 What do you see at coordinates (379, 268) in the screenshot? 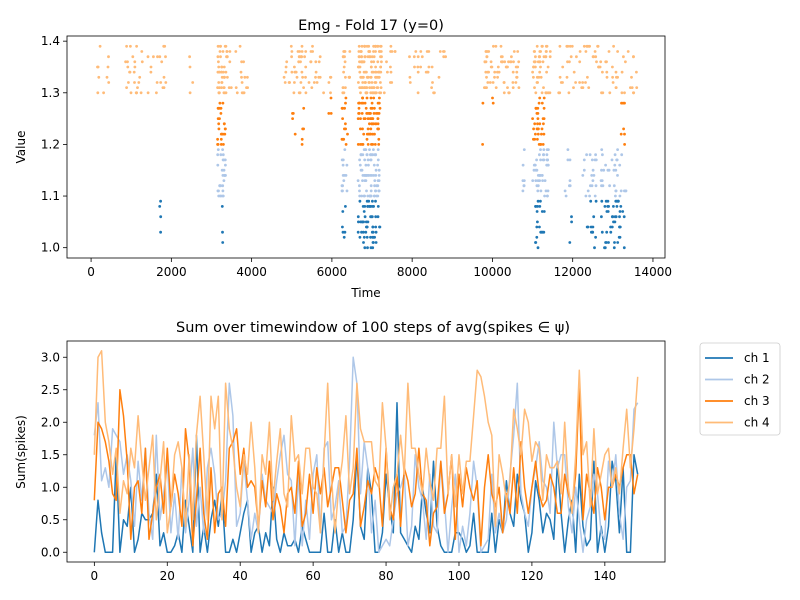
I see `top-x-axis-ticks: 0 2000 4000 6000 8000 10000 12000 14000` at bounding box center [379, 268].